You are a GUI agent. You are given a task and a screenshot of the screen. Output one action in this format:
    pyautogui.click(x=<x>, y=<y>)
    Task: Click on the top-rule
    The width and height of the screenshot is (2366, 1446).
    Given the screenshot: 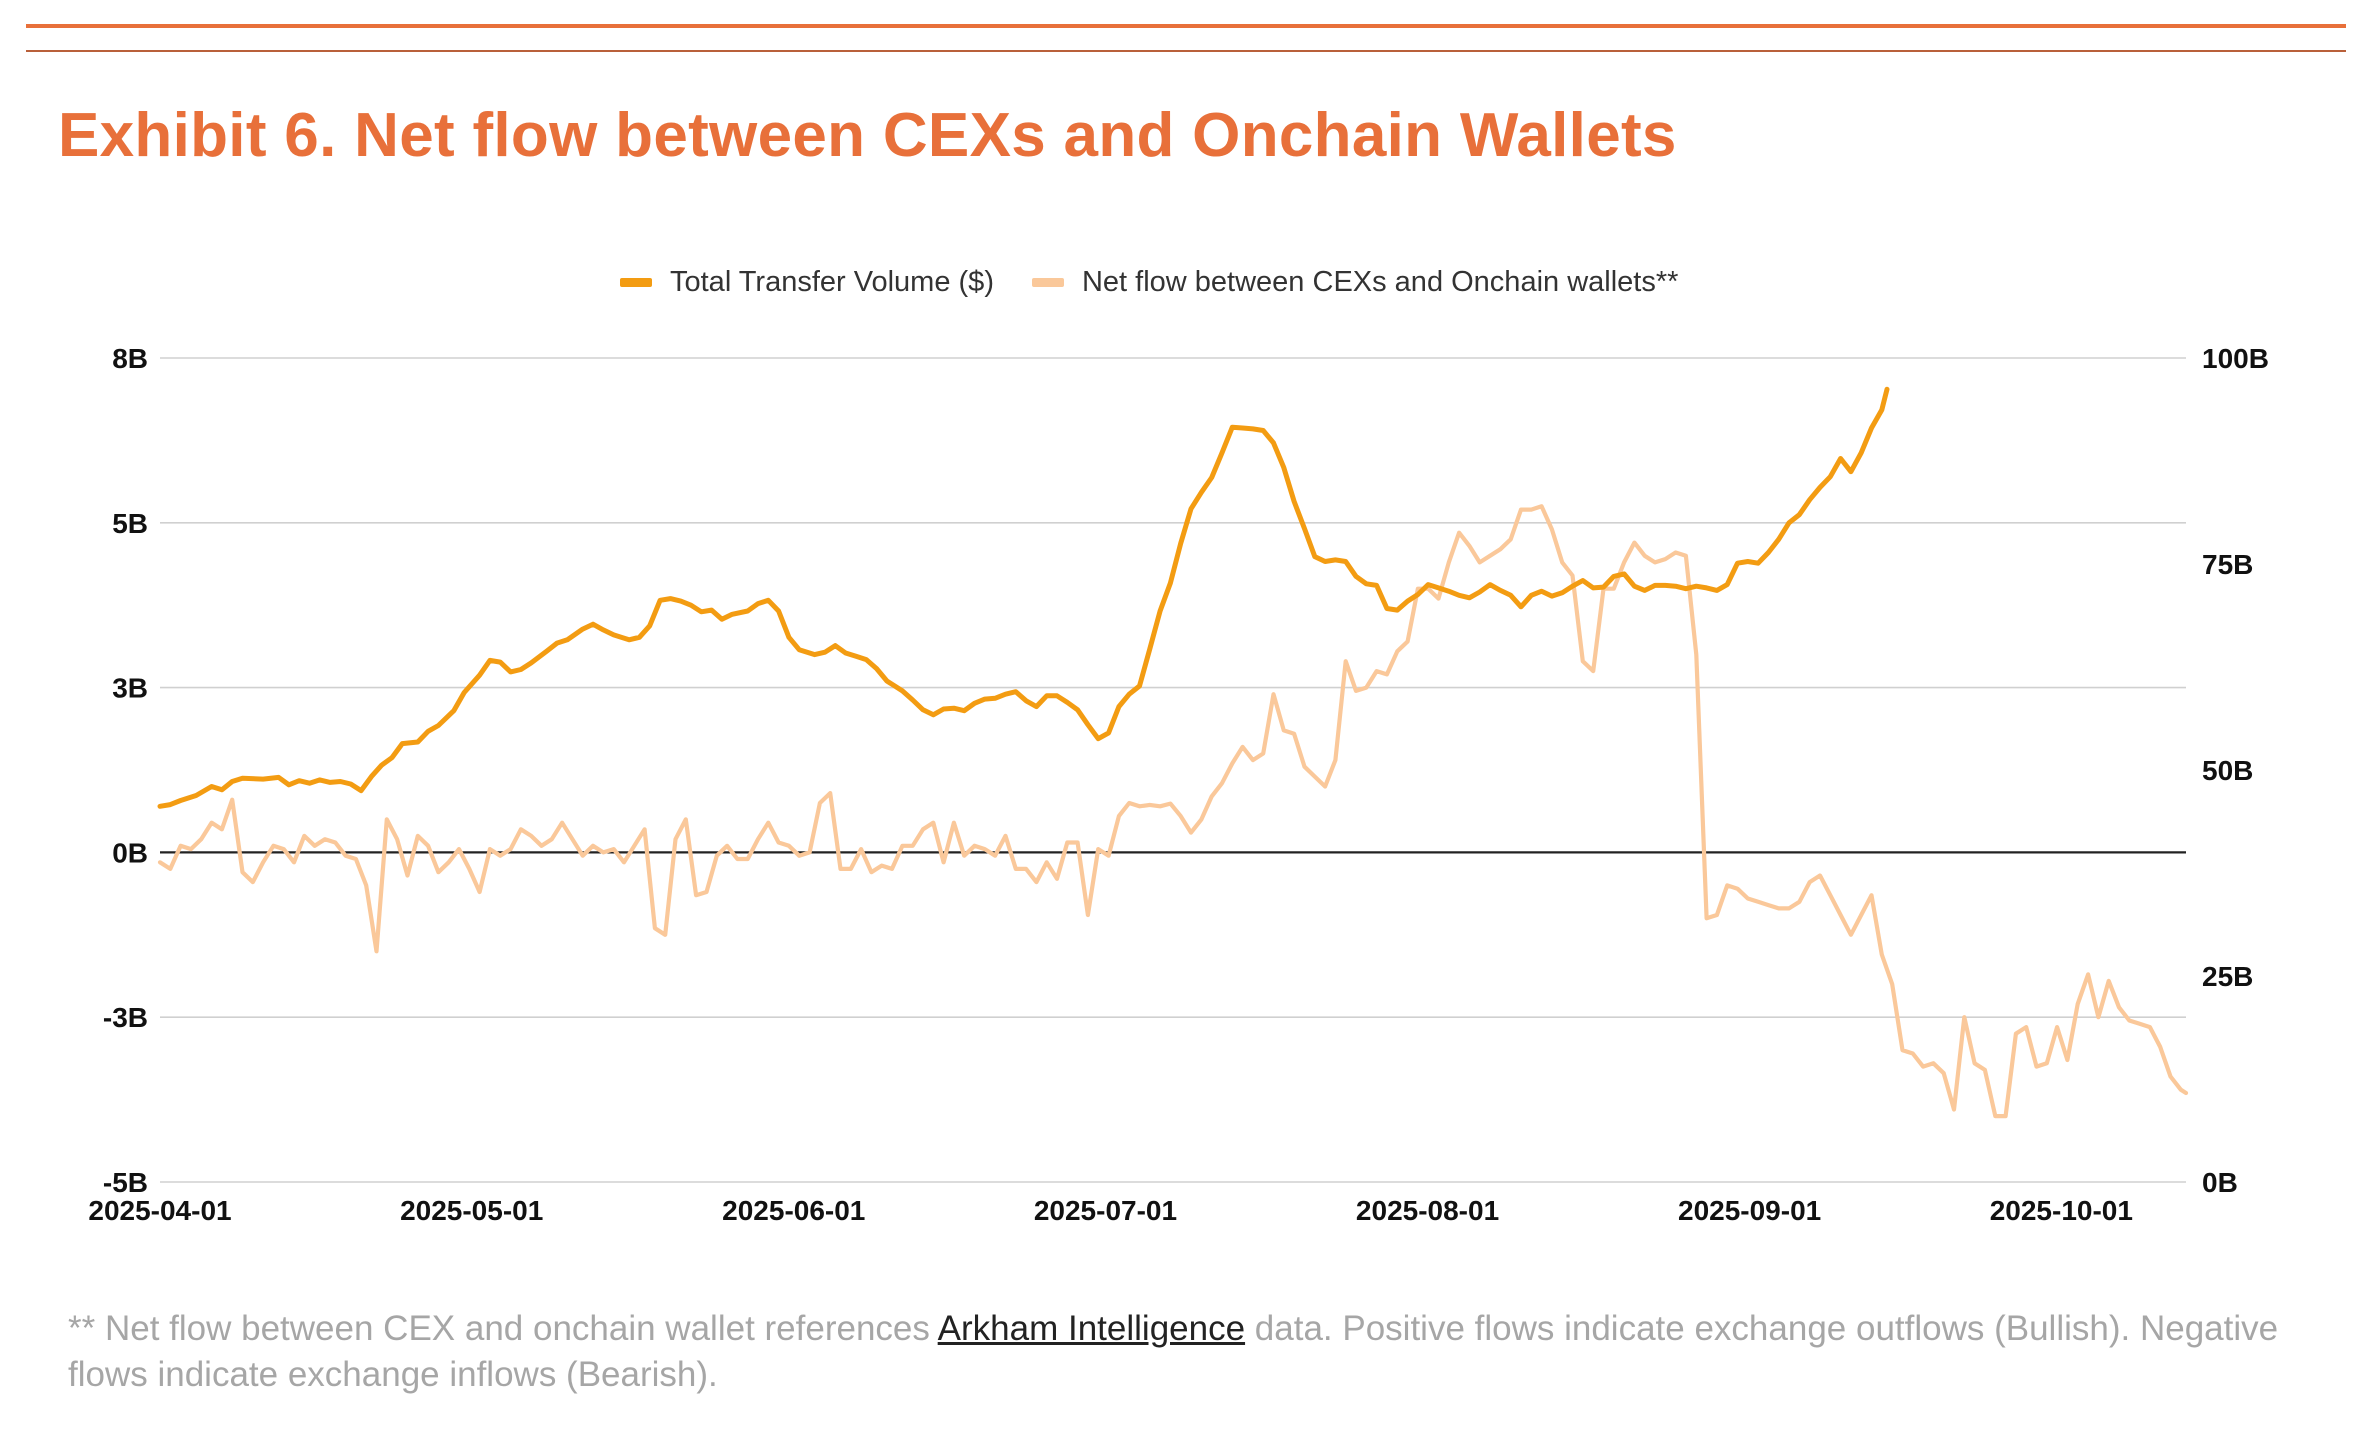 What is the action you would take?
    pyautogui.click(x=1186, y=26)
    